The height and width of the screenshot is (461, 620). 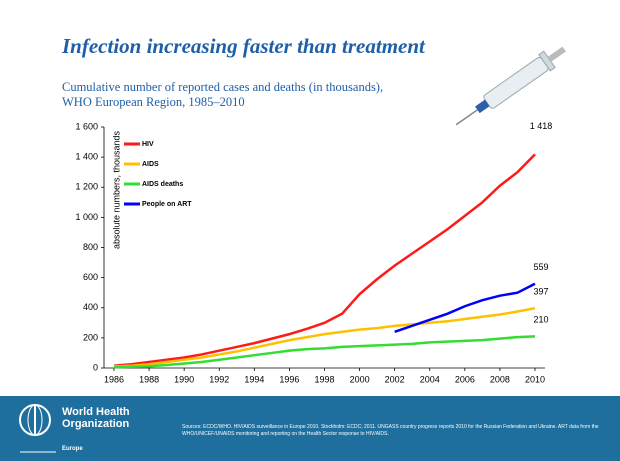 I want to click on x-tick-label: 2002, so click(x=395, y=379).